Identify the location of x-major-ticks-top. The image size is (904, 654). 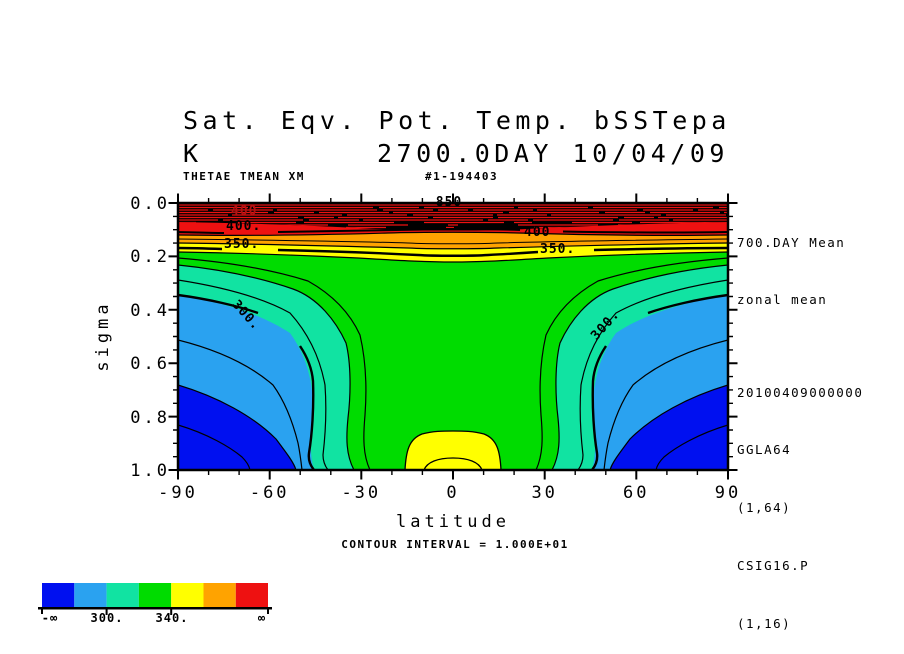
(453, 198).